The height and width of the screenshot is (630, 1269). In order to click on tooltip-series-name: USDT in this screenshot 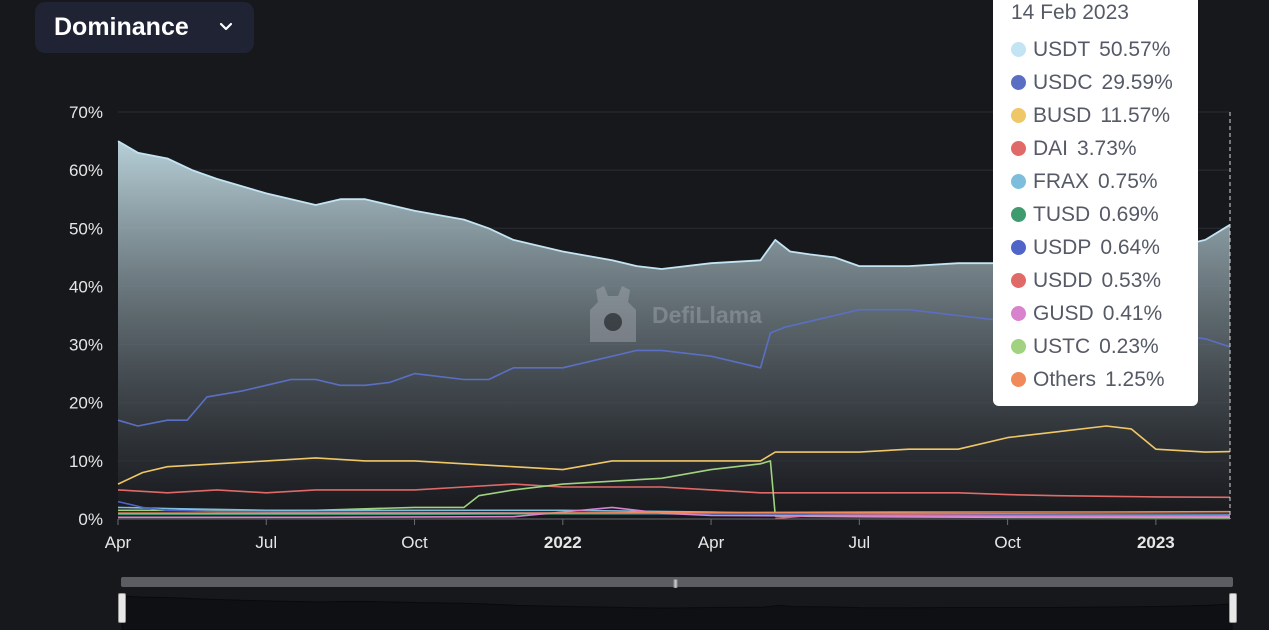, I will do `click(1062, 49)`.